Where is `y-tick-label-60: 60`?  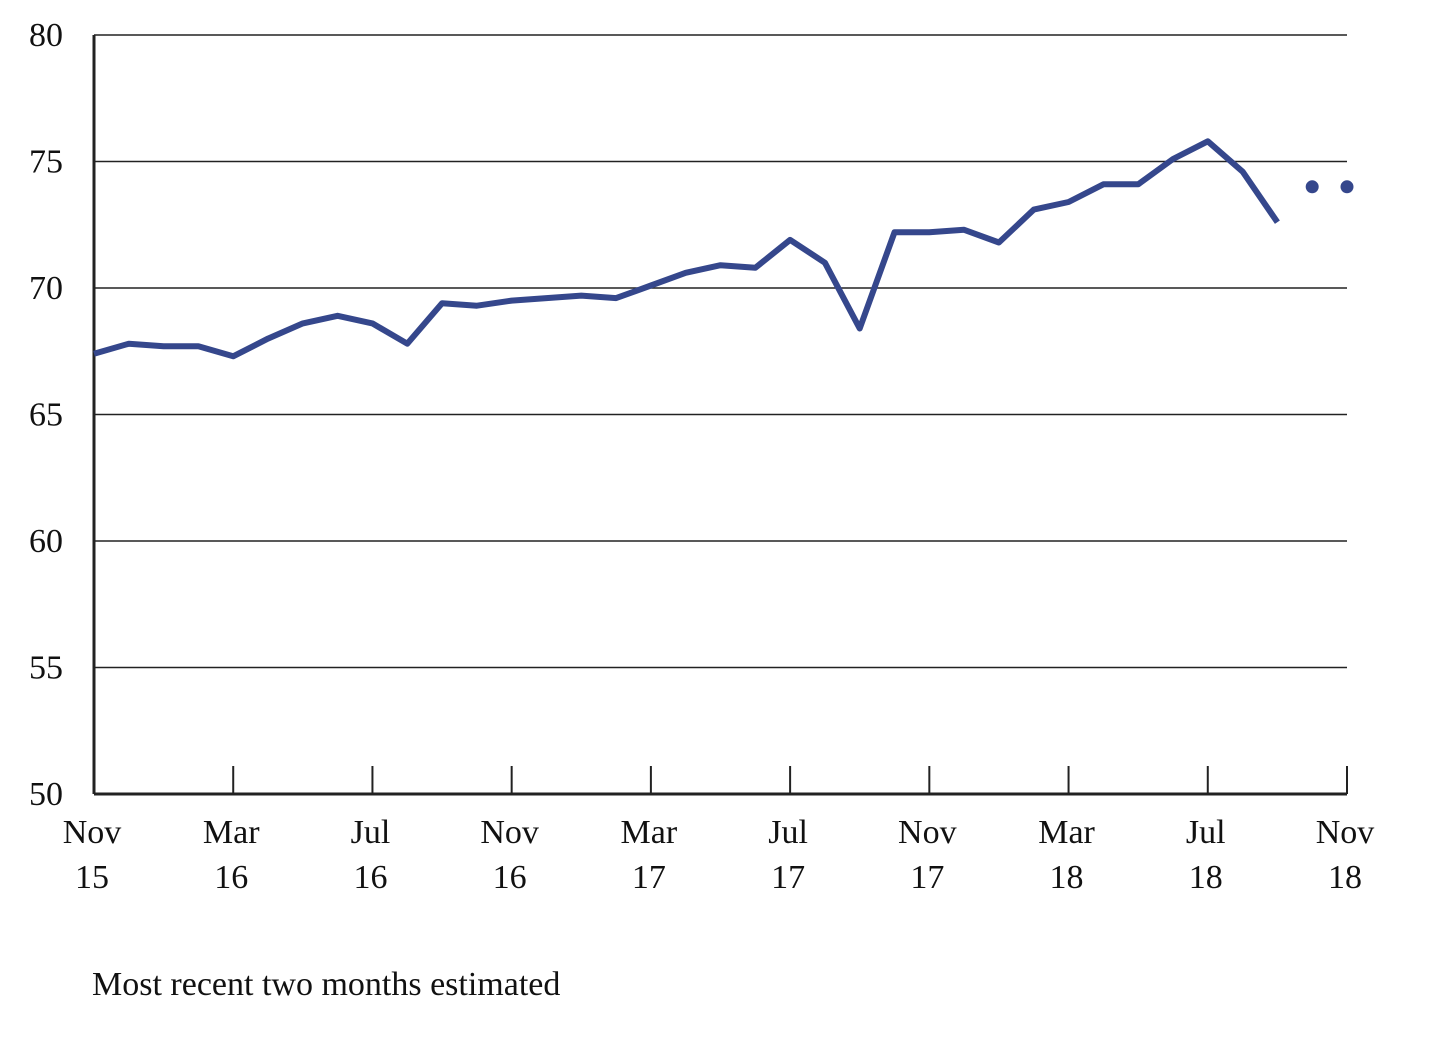 y-tick-label-60: 60 is located at coordinates (46, 541).